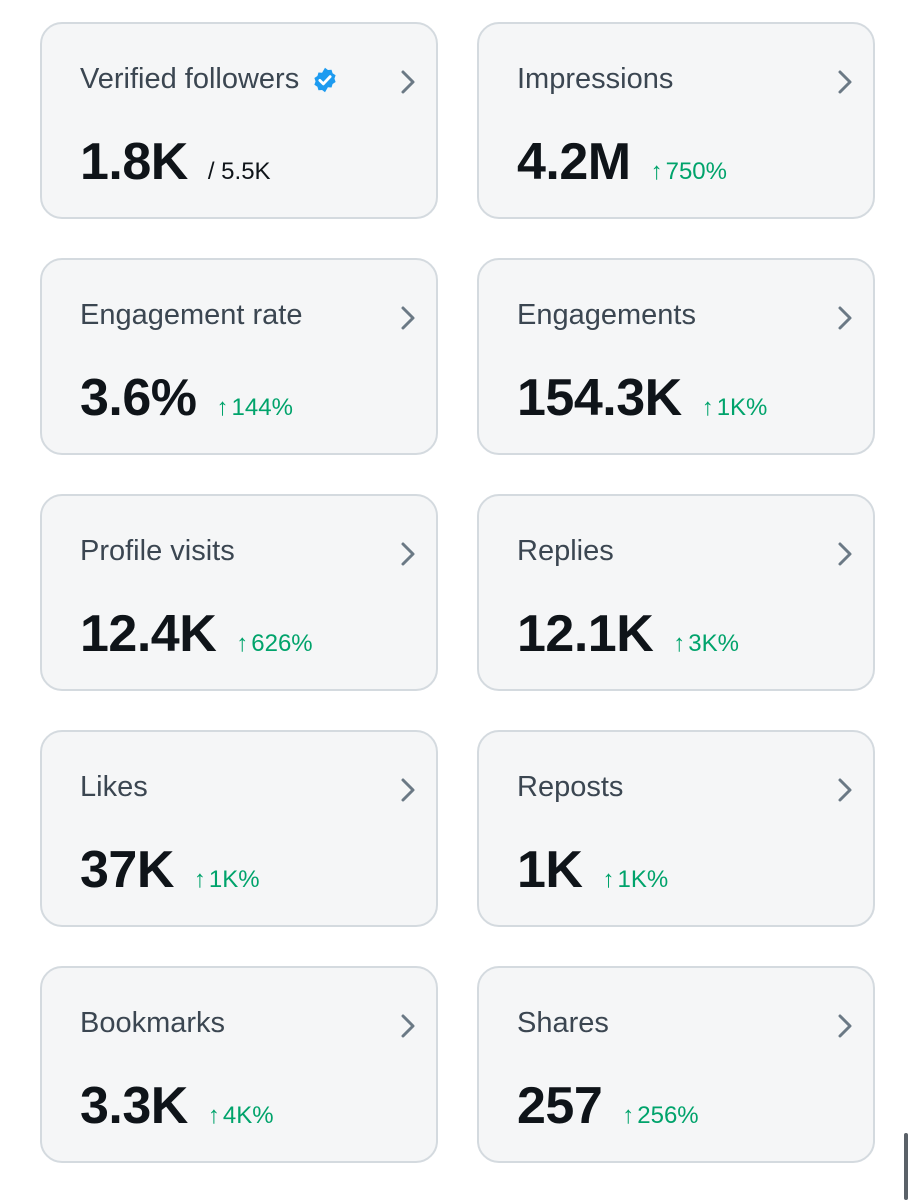  I want to click on card-label: Shares, so click(563, 1023).